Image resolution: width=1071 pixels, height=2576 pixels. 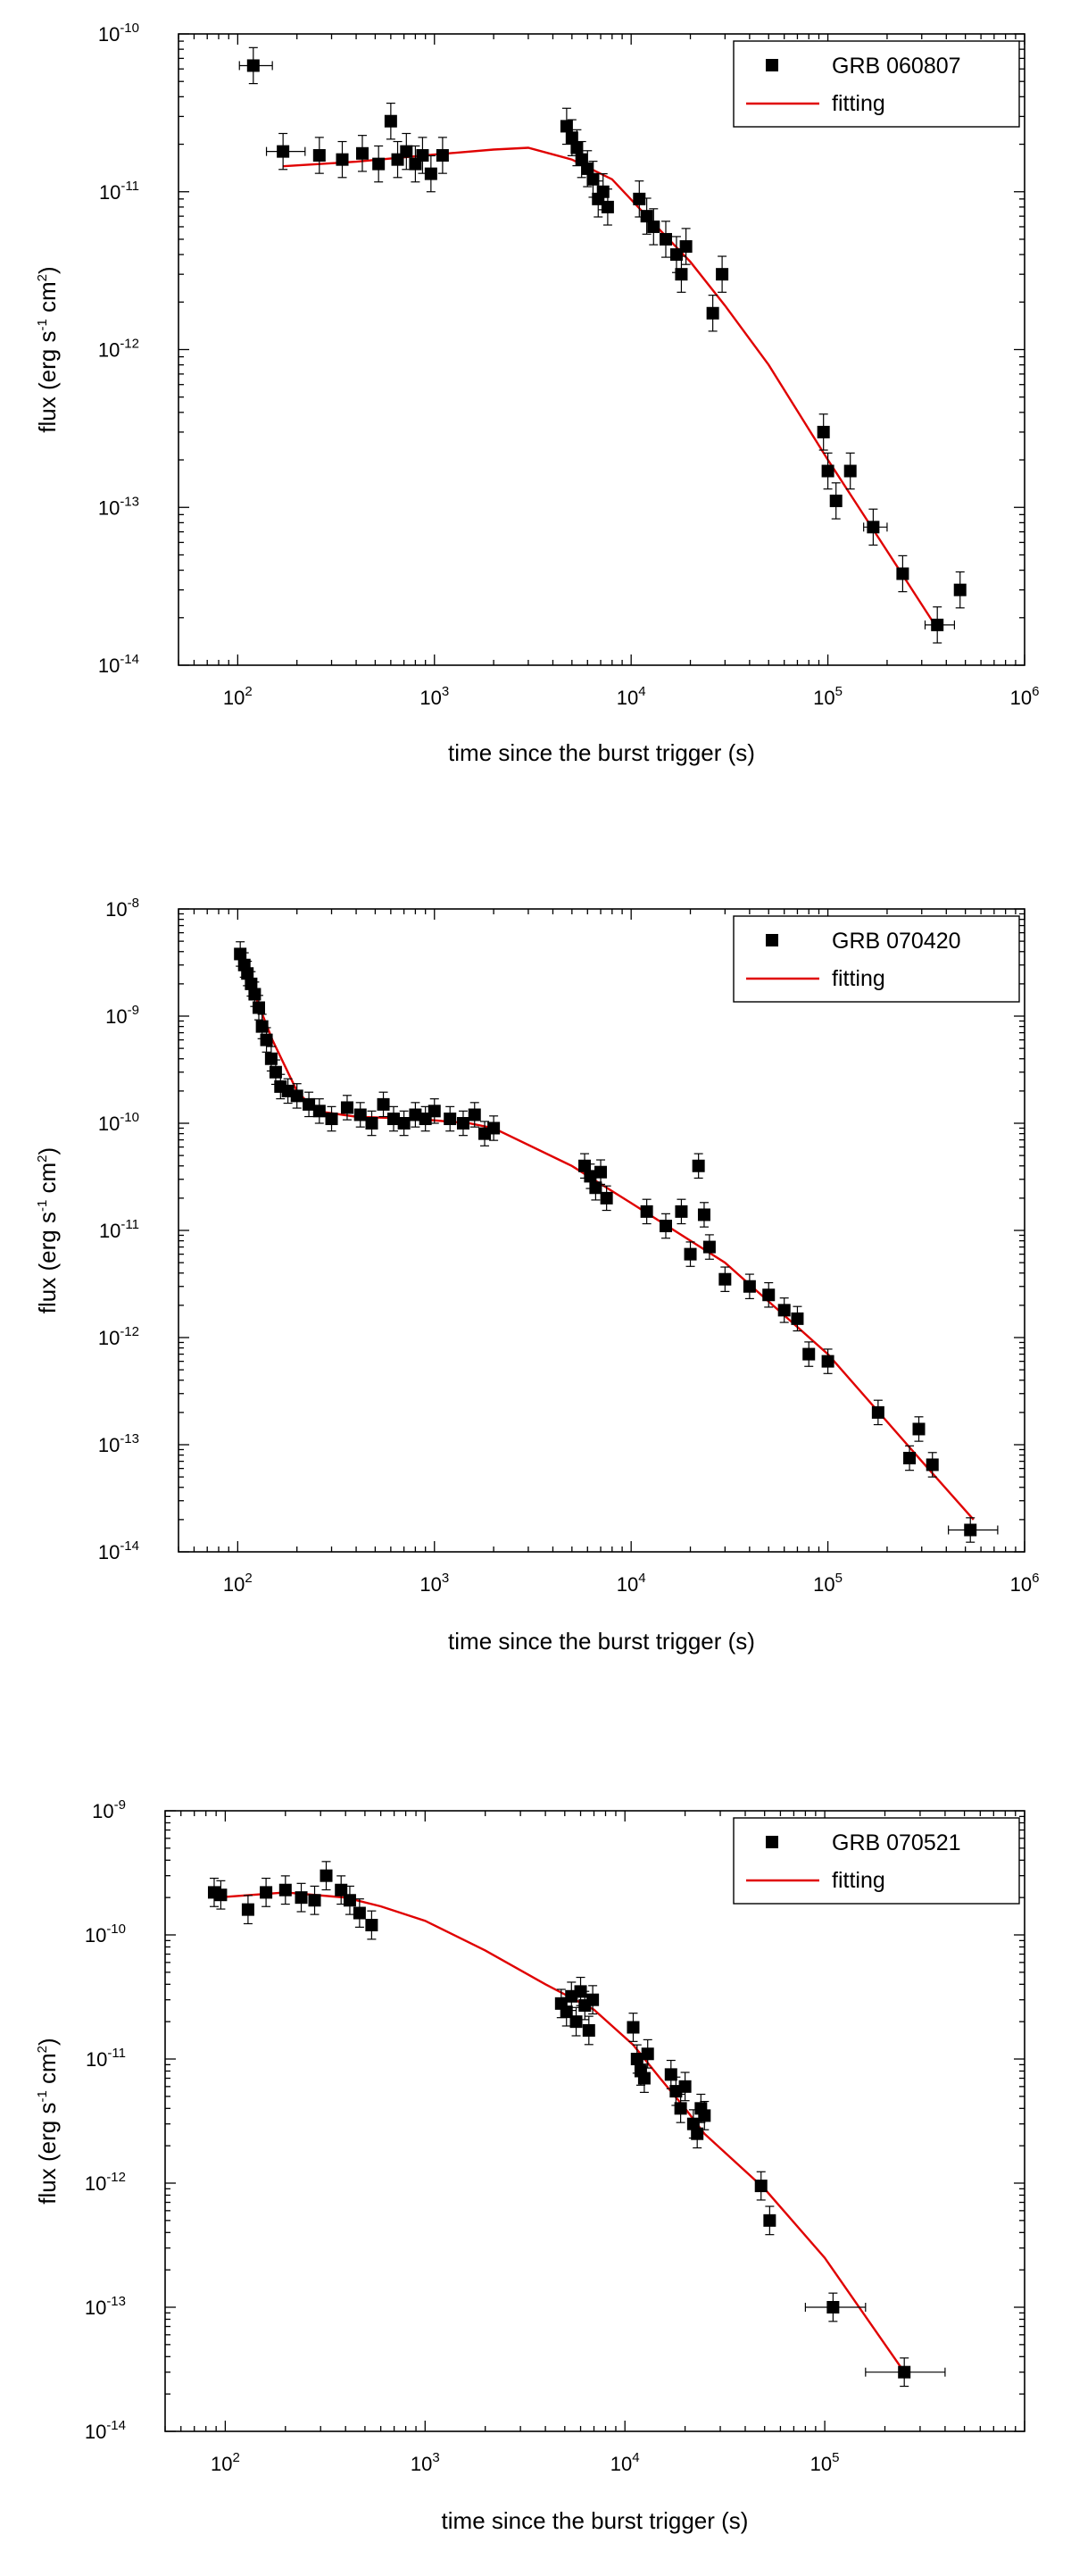 What do you see at coordinates (434, 1583) in the screenshot?
I see `x-tick-label: 10³` at bounding box center [434, 1583].